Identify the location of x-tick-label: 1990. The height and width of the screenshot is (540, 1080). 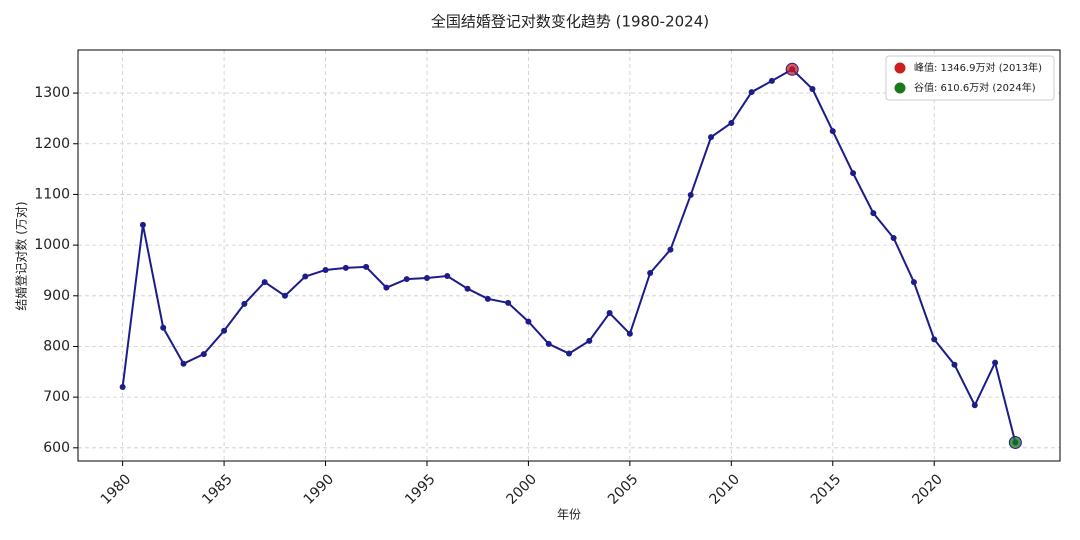
(319, 489).